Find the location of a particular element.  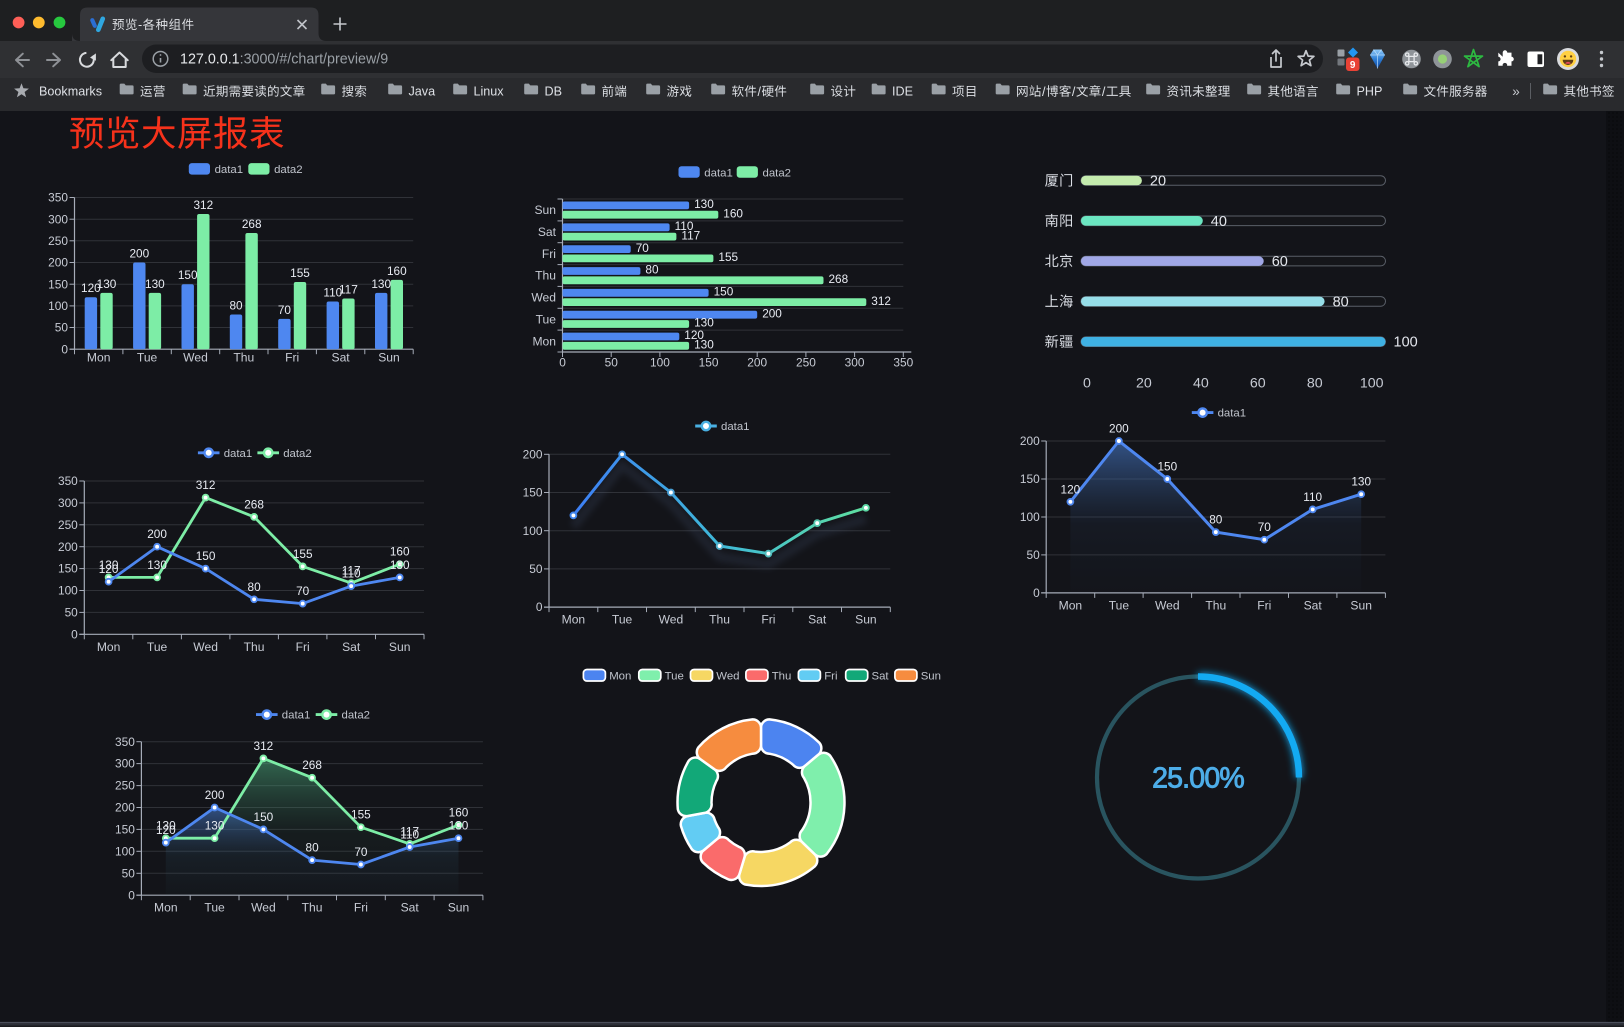

svg-text: :3000/#/chart/preview/9 is located at coordinates (314, 59).